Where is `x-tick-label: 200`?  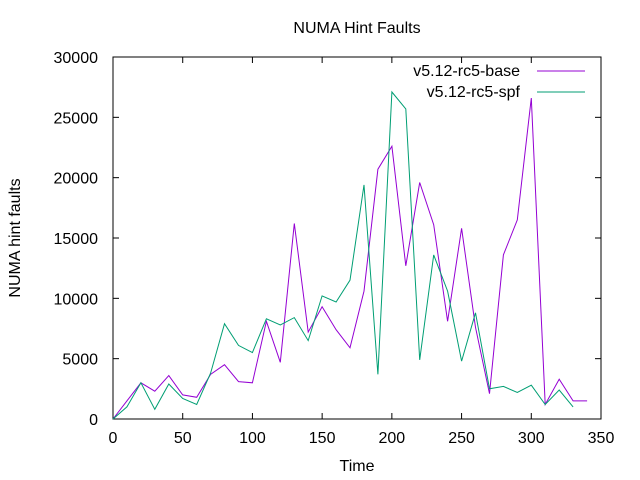 x-tick-label: 200 is located at coordinates (392, 438).